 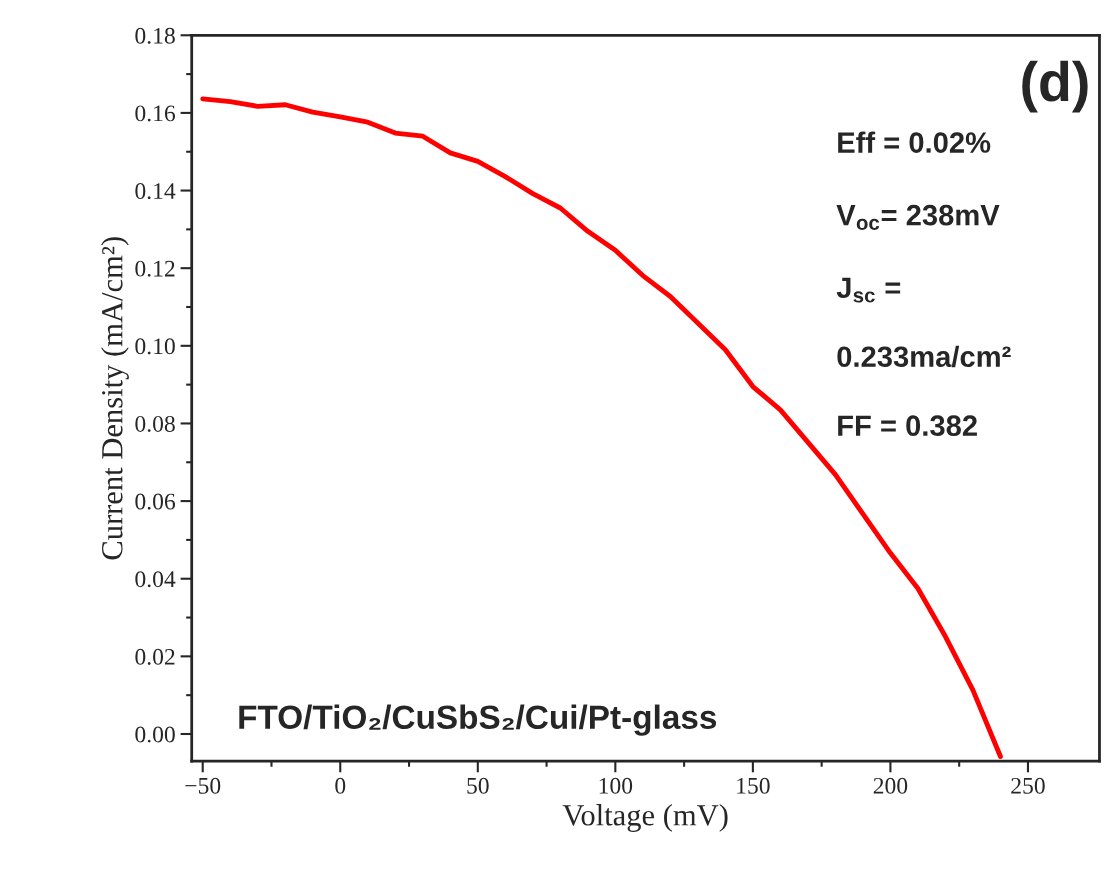 What do you see at coordinates (155, 423) in the screenshot?
I see `y-tick-label: 0.08` at bounding box center [155, 423].